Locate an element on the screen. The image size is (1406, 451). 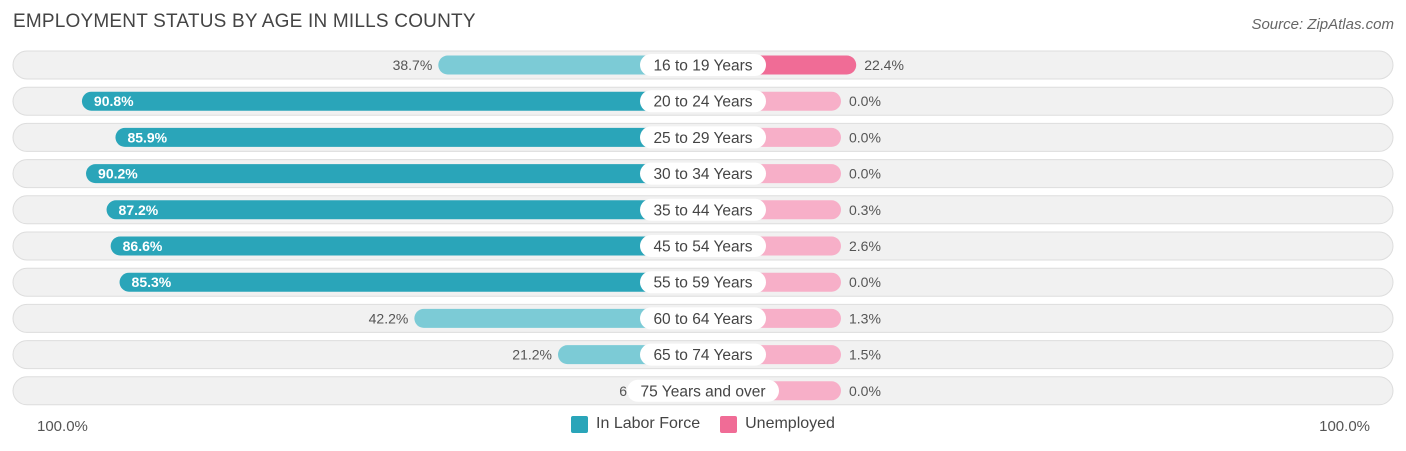
legend-item-unemployed: Unemployed is located at coordinates (777, 424).